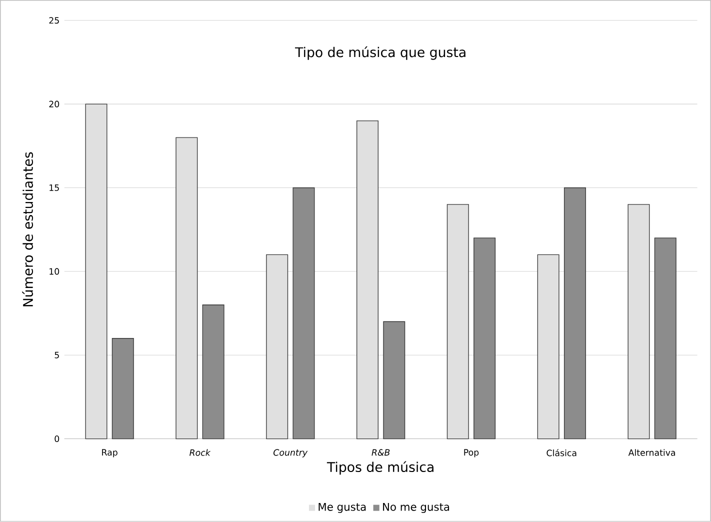 The height and width of the screenshot is (522, 711). I want to click on x-tick-label: Alternativa, so click(652, 452).